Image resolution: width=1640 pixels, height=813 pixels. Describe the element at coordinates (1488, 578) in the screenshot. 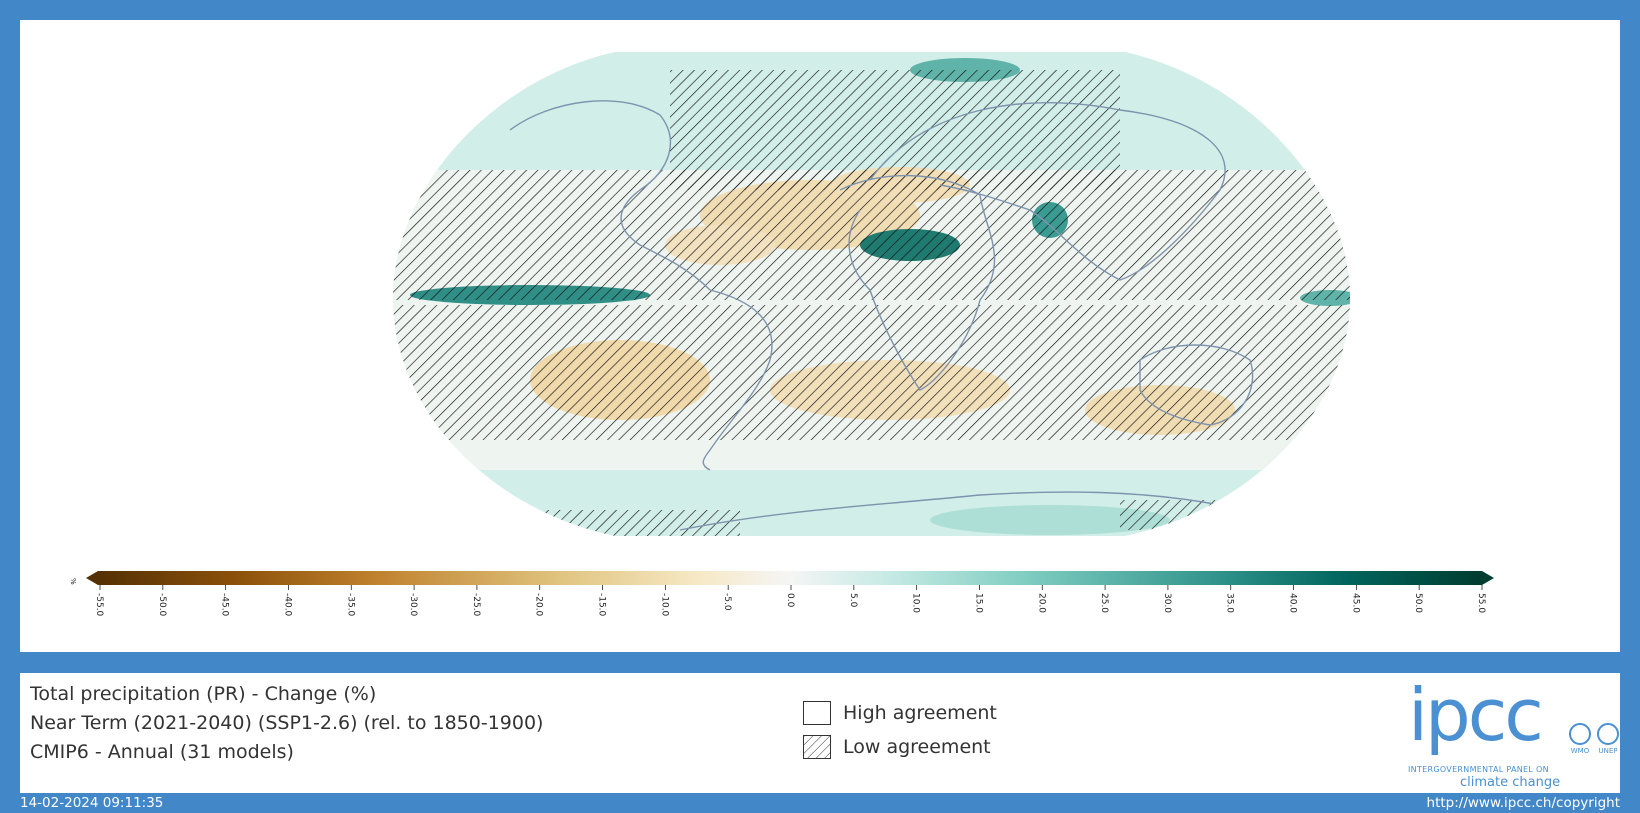

I see `colorbar-extend-high` at that location.